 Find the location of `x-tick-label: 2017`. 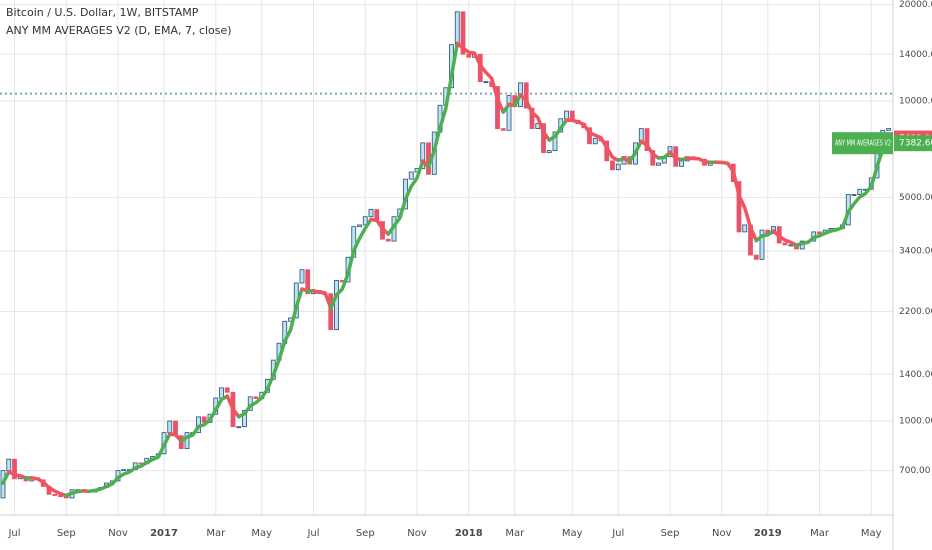

x-tick-label: 2017 is located at coordinates (164, 533).